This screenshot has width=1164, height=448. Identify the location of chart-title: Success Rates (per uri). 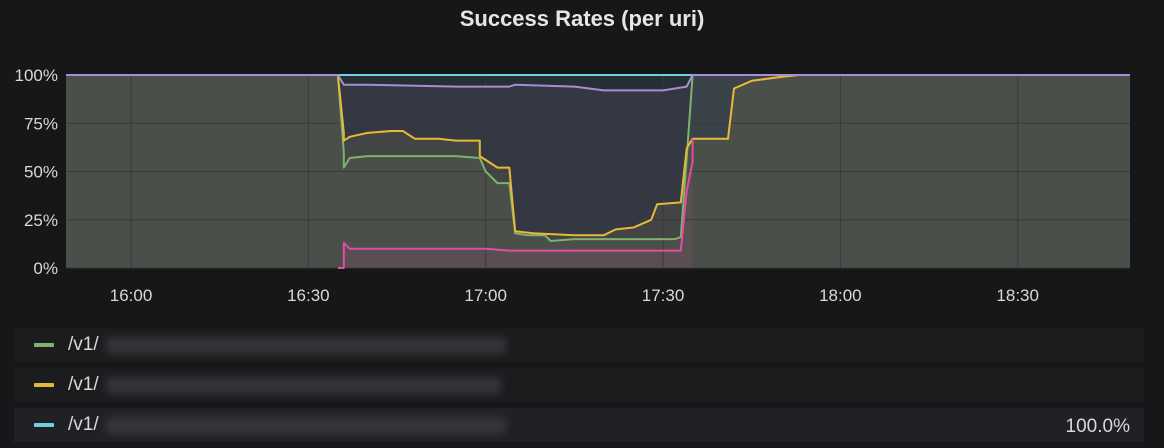
(582, 18).